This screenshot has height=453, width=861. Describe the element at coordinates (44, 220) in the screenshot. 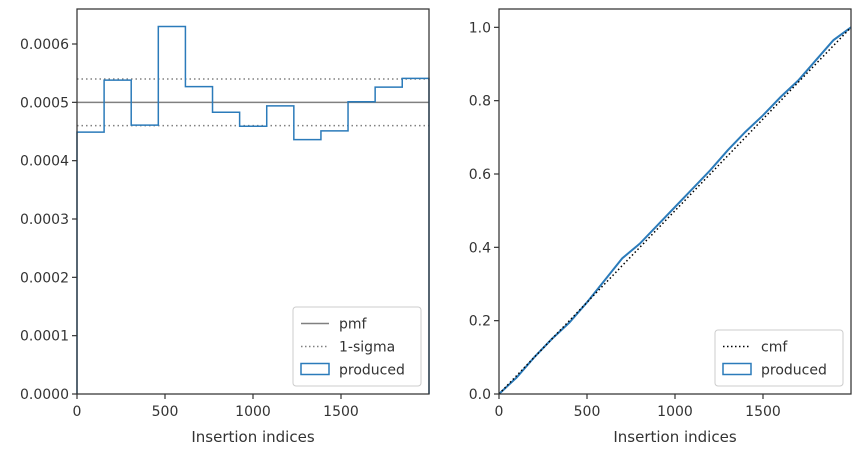

I see `histogram-y-tick-label: 0.0003` at that location.